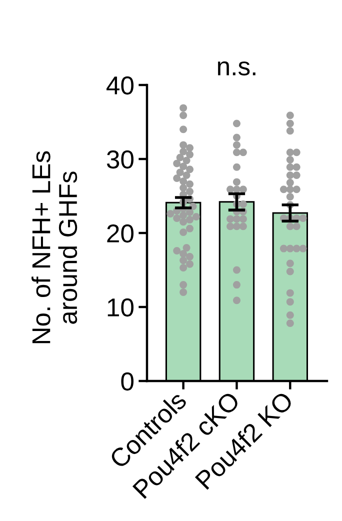 This screenshot has height=521, width=342. I want to click on y-tick-label: 10, so click(121, 307).